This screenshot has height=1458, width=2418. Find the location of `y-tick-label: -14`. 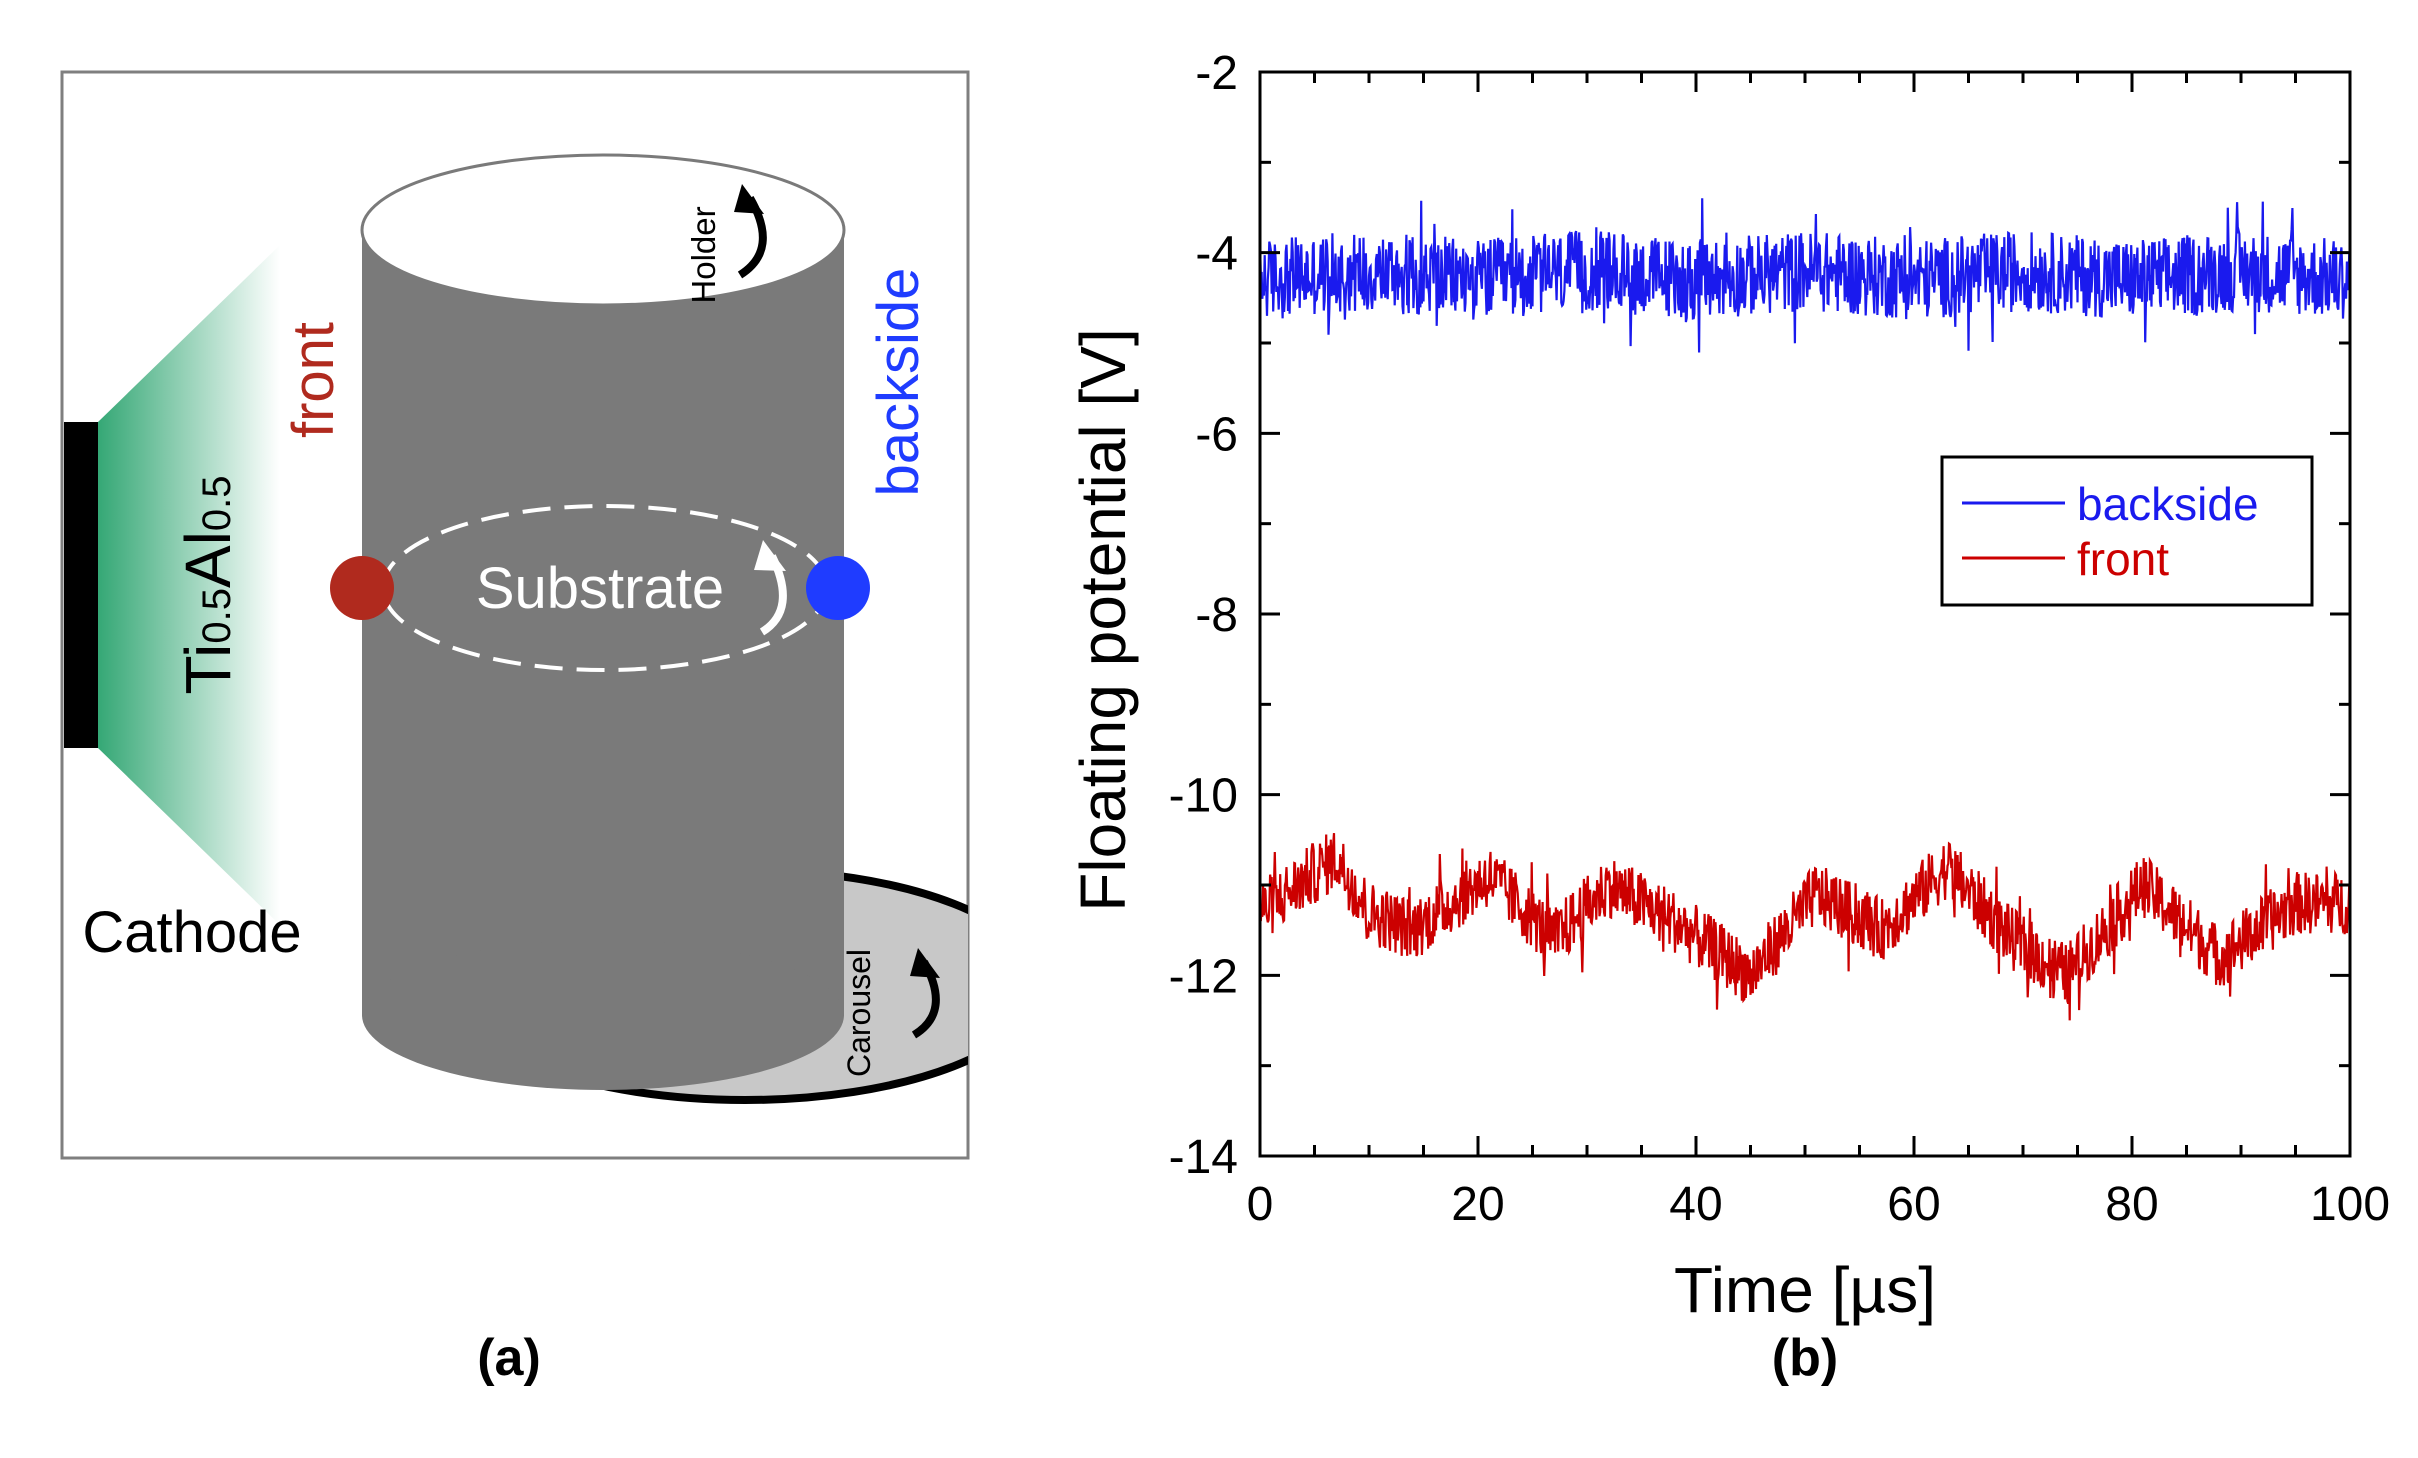

y-tick-label: -14 is located at coordinates (1203, 1157).